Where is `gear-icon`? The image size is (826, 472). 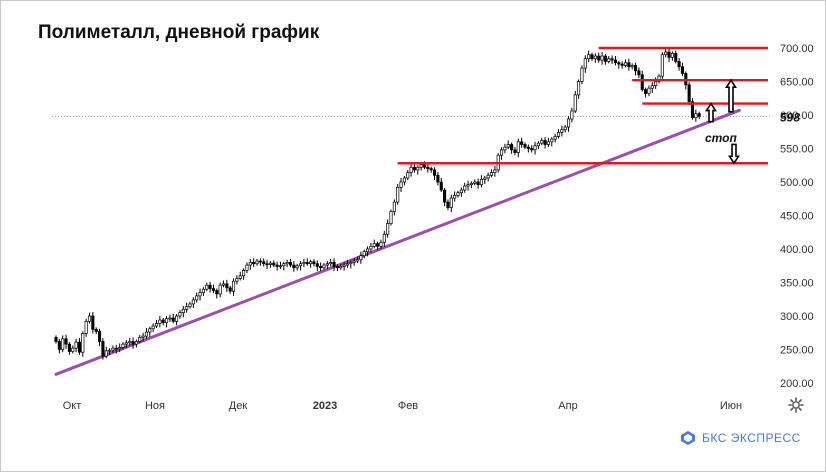
gear-icon is located at coordinates (796, 405).